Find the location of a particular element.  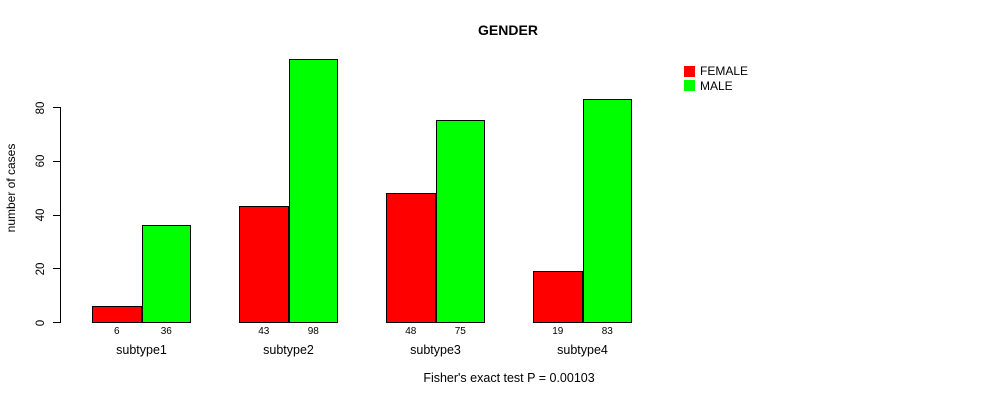

legend-label-male: MALE is located at coordinates (716, 85).